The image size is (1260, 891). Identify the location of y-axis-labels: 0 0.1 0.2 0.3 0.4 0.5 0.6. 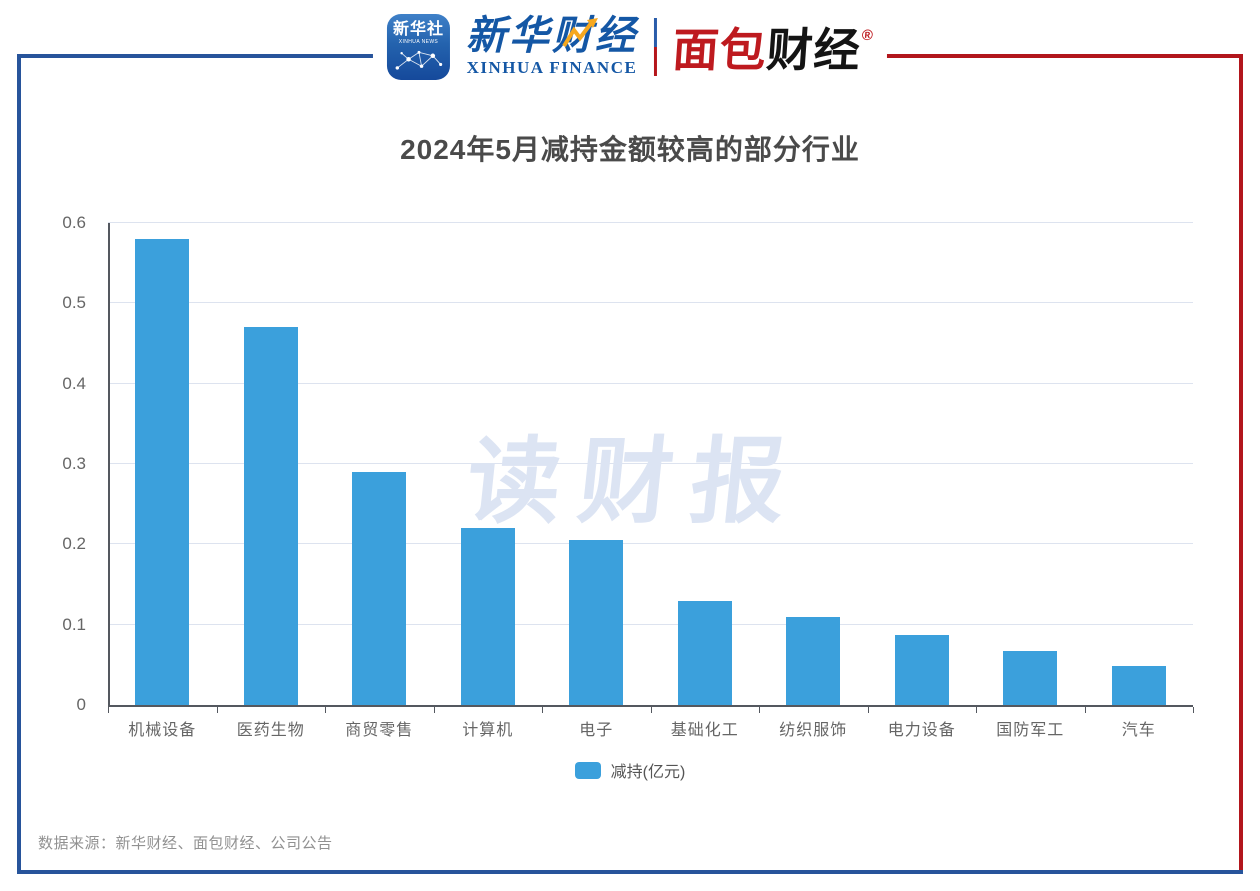
(43, 463).